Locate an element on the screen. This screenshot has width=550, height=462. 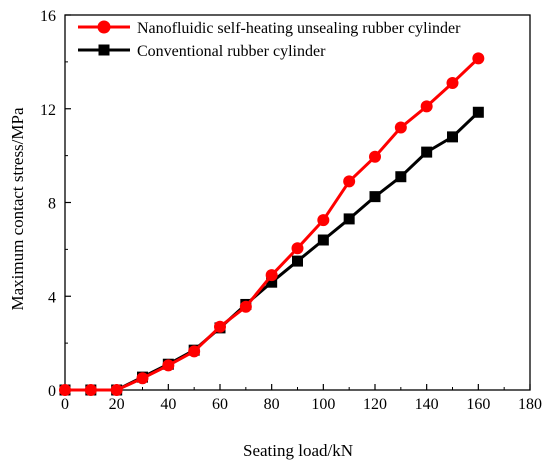
x-tick-label: 160 is located at coordinates (478, 404).